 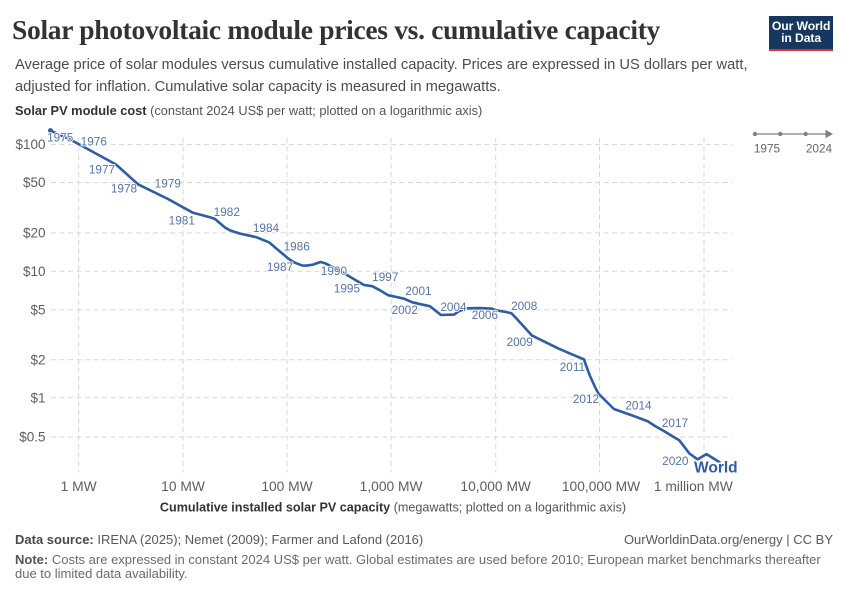 What do you see at coordinates (520, 342) in the screenshot?
I see `svg-text: 2009` at bounding box center [520, 342].